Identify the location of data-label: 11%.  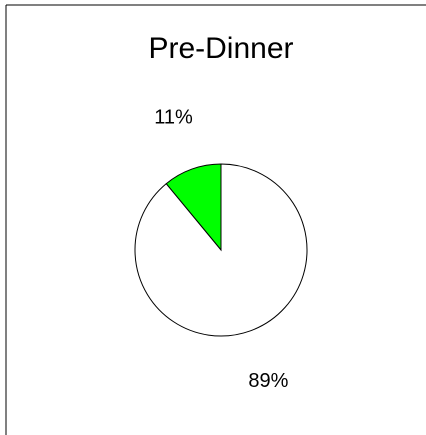
(173, 118).